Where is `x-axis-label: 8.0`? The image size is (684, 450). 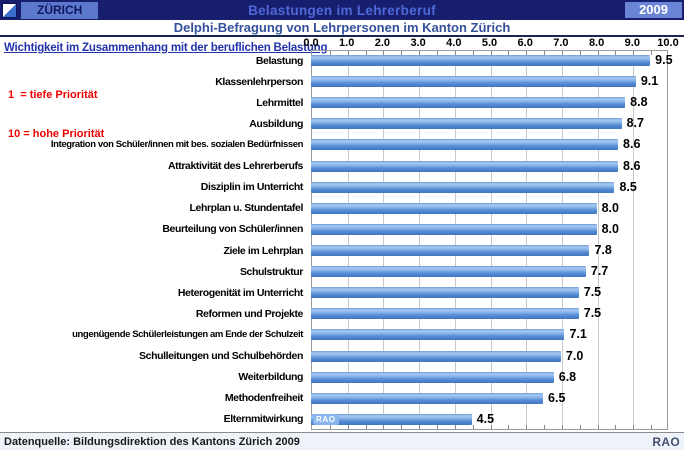 x-axis-label: 8.0 is located at coordinates (596, 43).